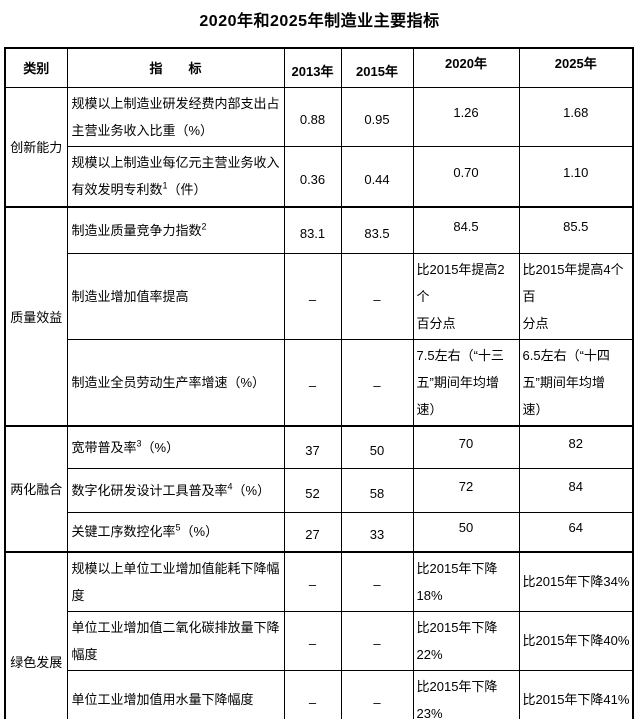  Describe the element at coordinates (576, 67) in the screenshot. I see `header-cell-2025: 2025年` at that location.